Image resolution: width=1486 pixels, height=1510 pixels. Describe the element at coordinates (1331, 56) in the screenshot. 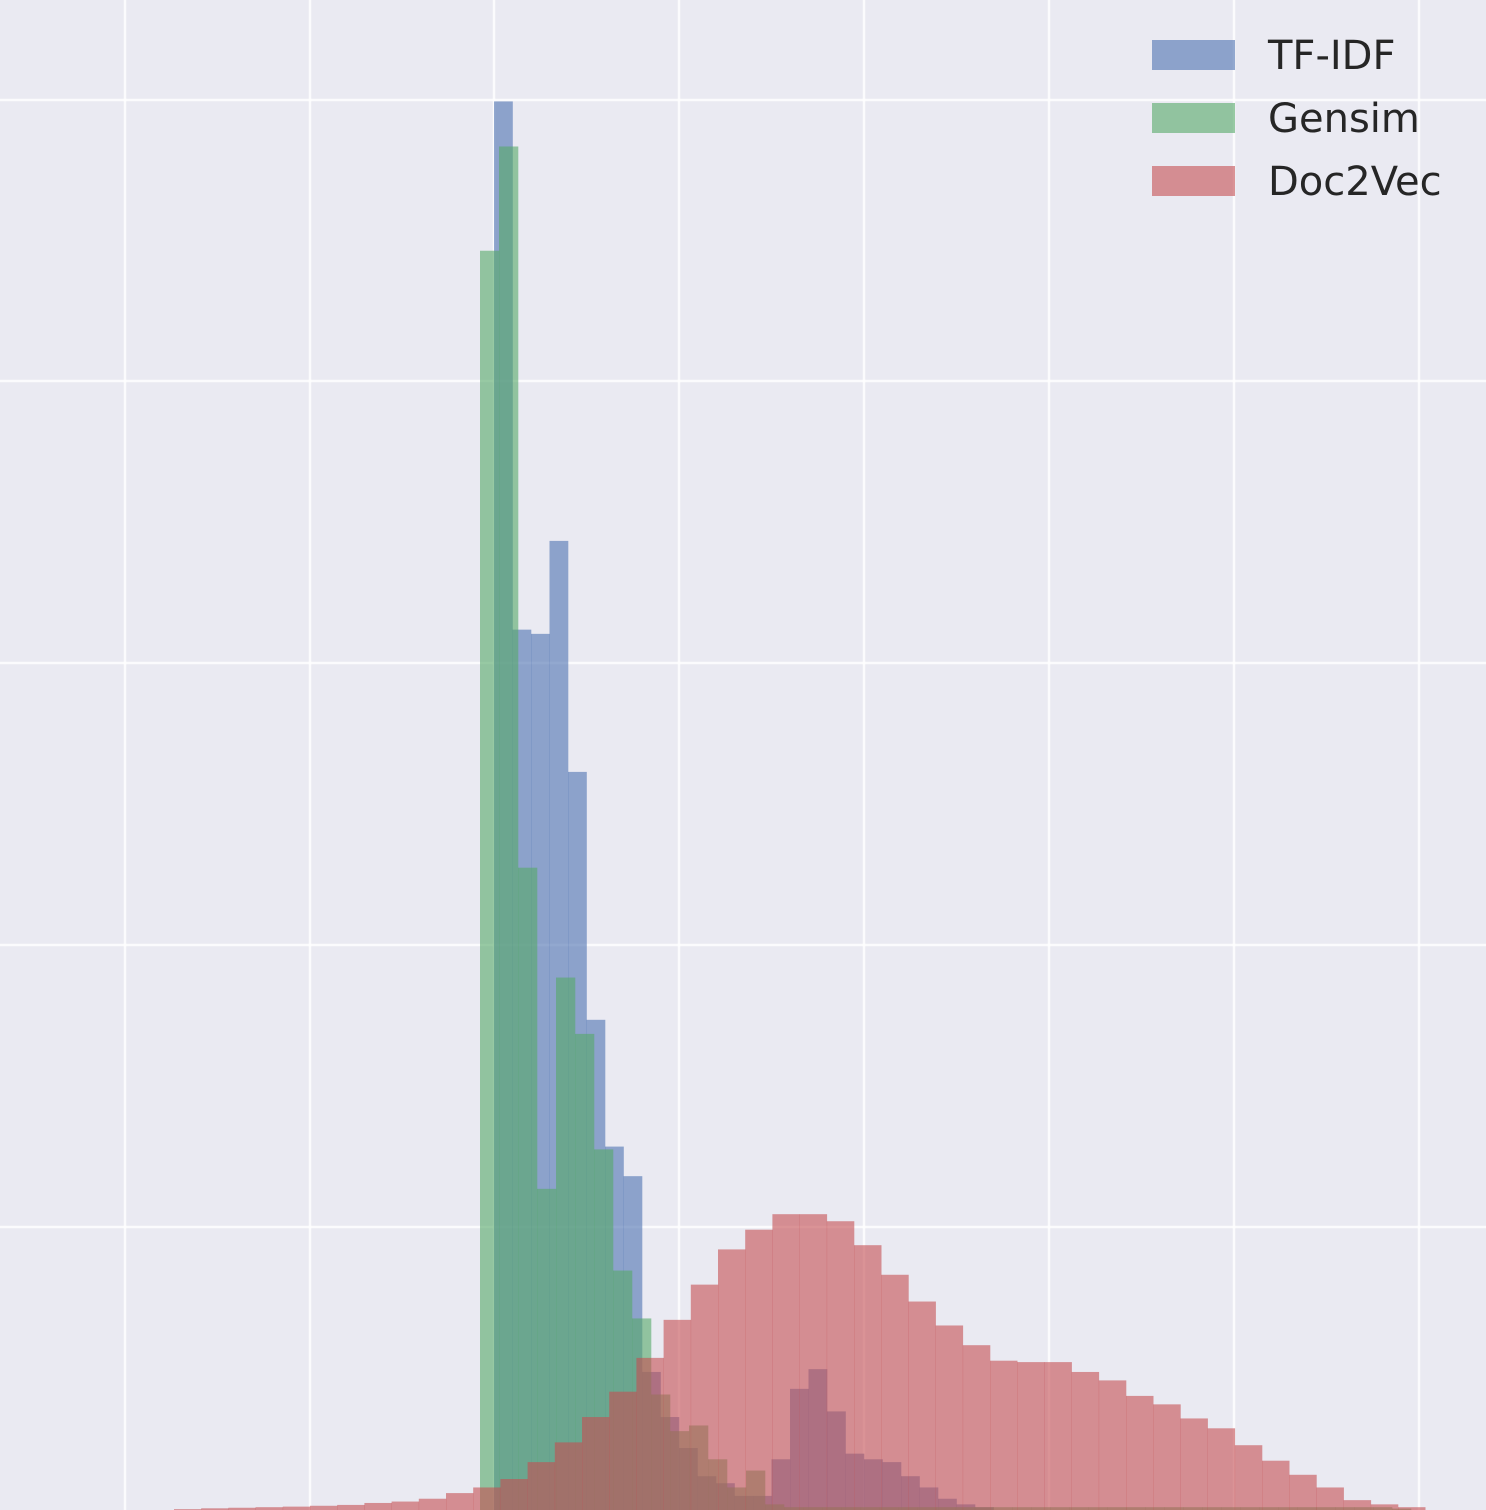

I see `legend-label: TF-IDF` at that location.